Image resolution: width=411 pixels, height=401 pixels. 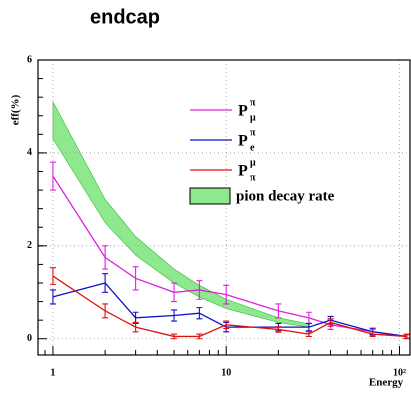 What do you see at coordinates (29, 152) in the screenshot?
I see `y-tick-label: 4` at bounding box center [29, 152].